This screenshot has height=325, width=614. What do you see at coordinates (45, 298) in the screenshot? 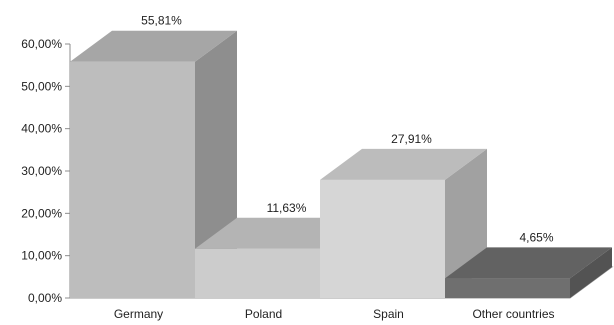
I see `y-tick-label: 0,00%` at bounding box center [45, 298].